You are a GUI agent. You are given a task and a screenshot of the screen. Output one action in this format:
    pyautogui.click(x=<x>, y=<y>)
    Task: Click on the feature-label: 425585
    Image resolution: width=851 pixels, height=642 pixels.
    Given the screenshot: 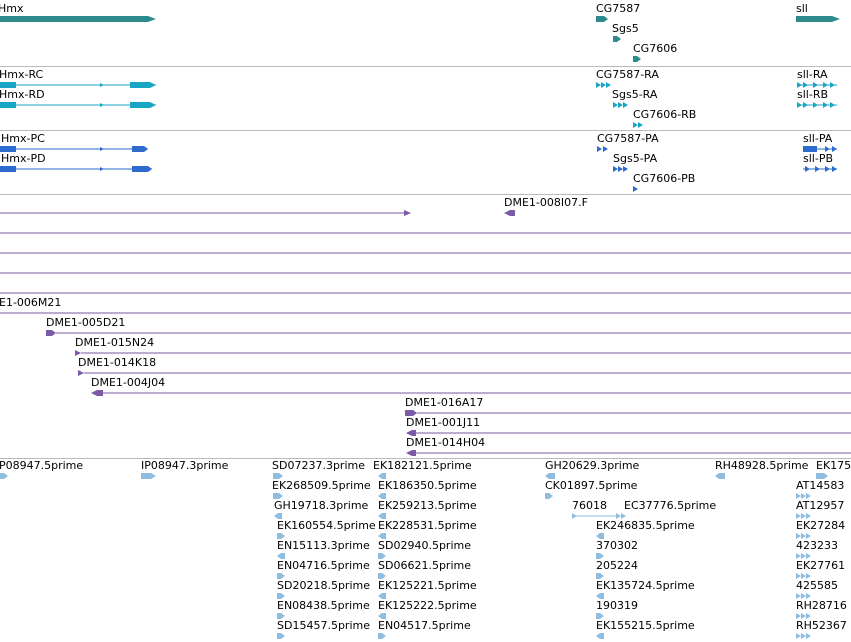 What is the action you would take?
    pyautogui.click(x=817, y=585)
    